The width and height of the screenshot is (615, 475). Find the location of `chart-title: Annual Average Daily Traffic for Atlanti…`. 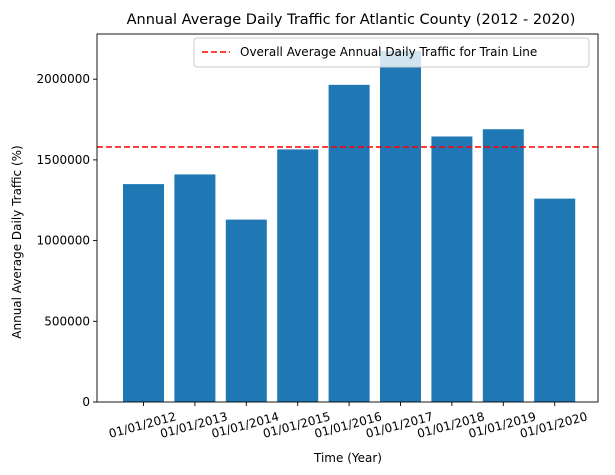

chart-title: Annual Average Daily Traffic for Atlanti… is located at coordinates (351, 20).